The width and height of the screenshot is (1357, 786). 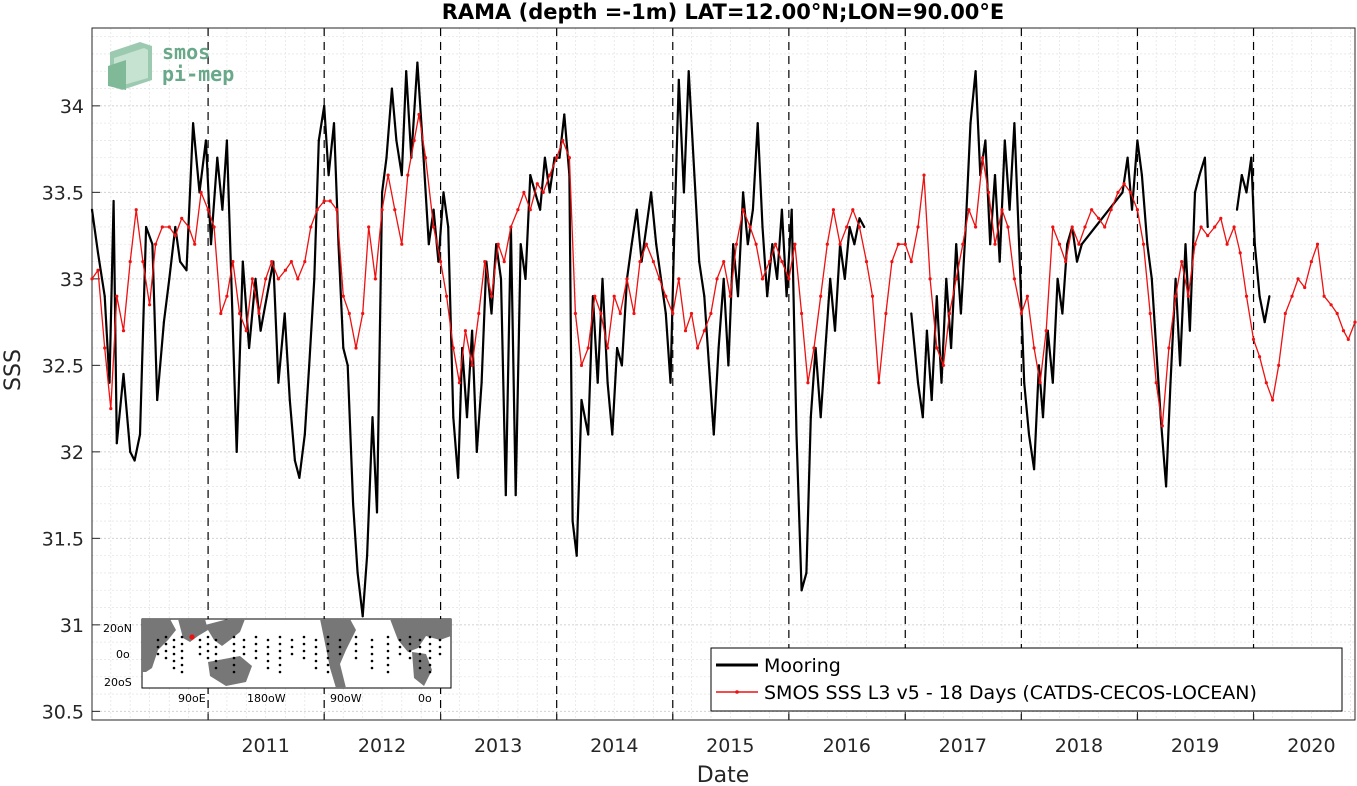 What do you see at coordinates (118, 682) in the screenshot?
I see `inset-lat-label-20s: 20oS` at bounding box center [118, 682].